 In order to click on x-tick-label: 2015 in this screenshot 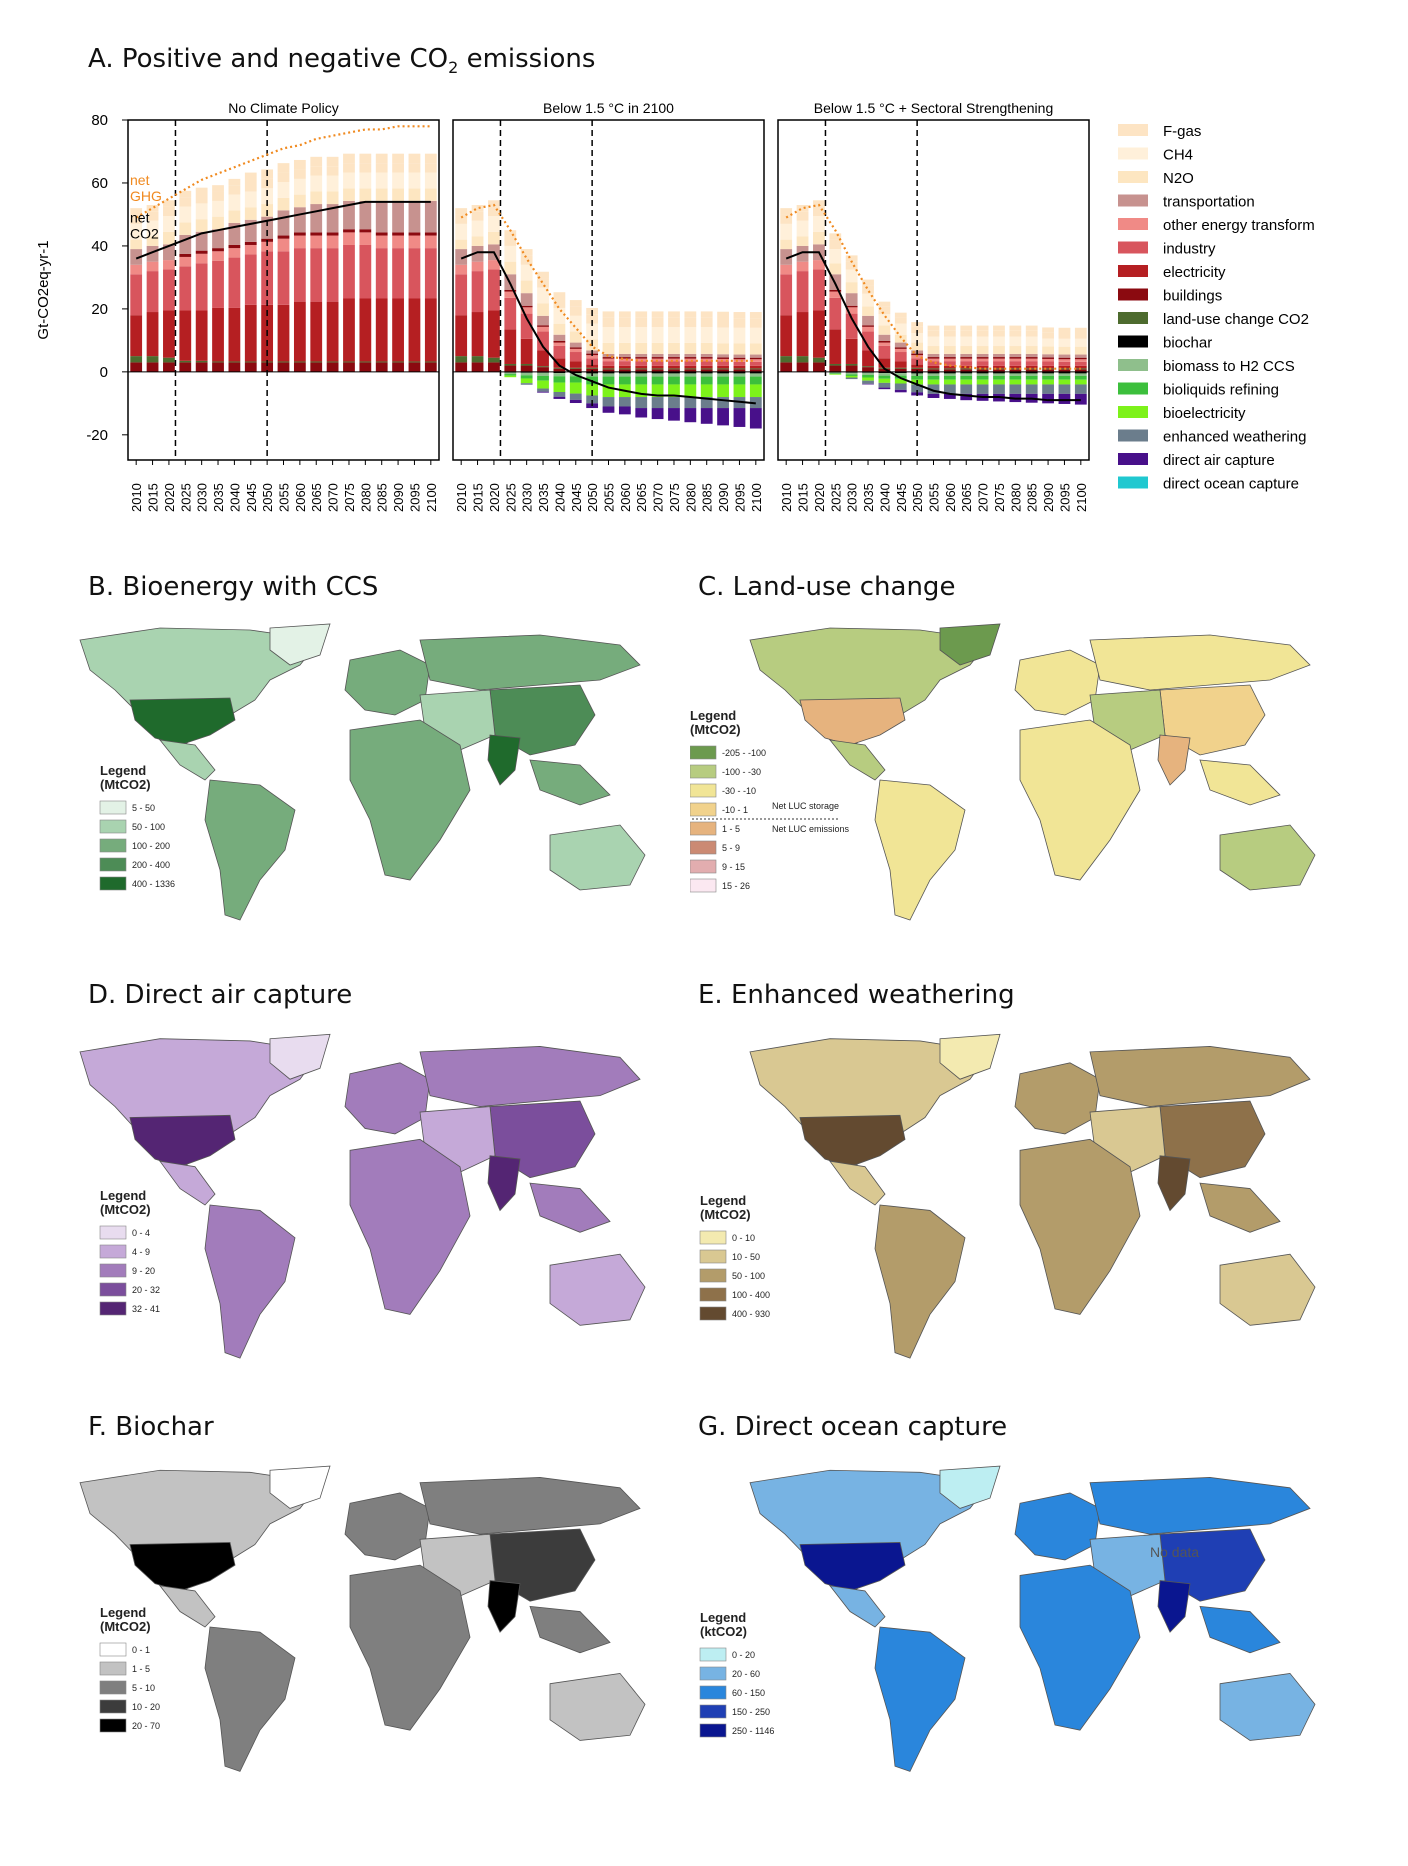, I will do `click(478, 497)`.